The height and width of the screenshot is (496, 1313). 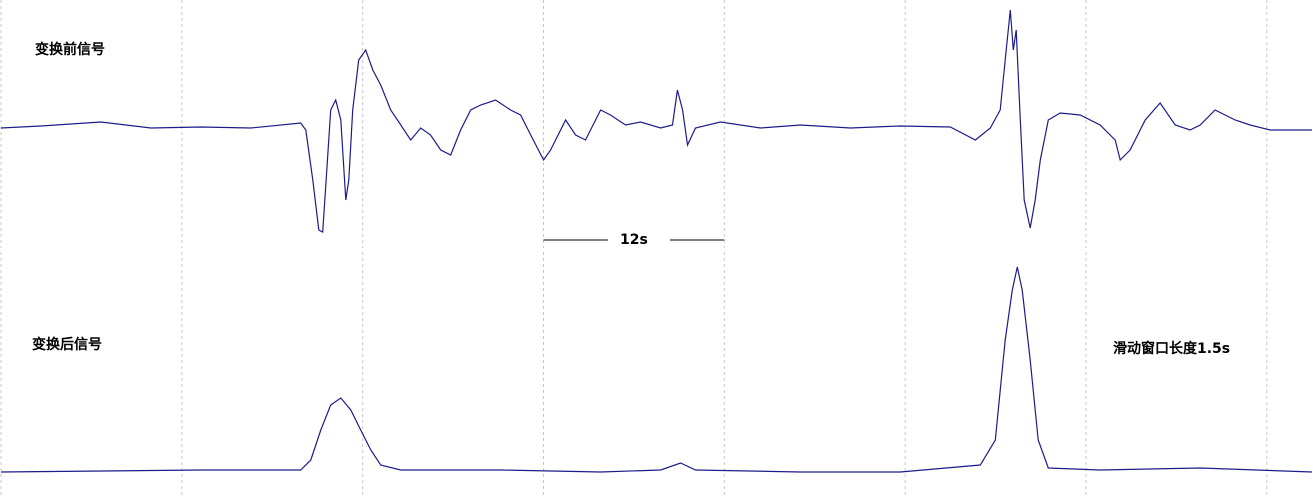 What do you see at coordinates (67, 344) in the screenshot?
I see `signal-title: 变换后信号` at bounding box center [67, 344].